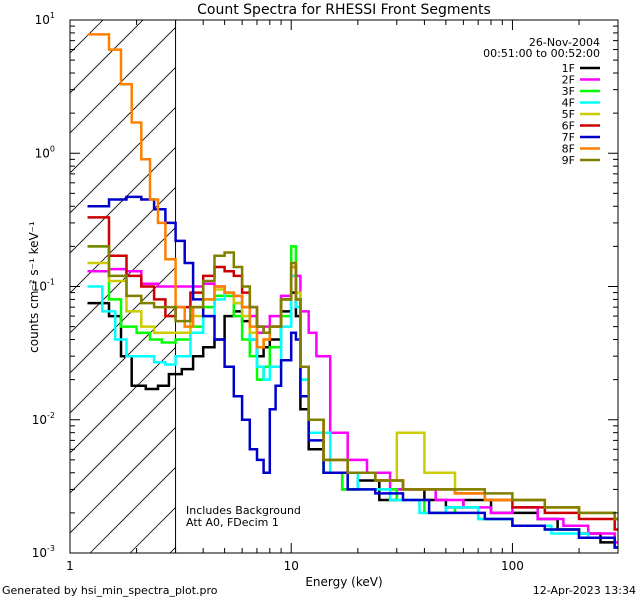  Describe the element at coordinates (243, 510) in the screenshot. I see `annotation-background: Includes Background` at that location.